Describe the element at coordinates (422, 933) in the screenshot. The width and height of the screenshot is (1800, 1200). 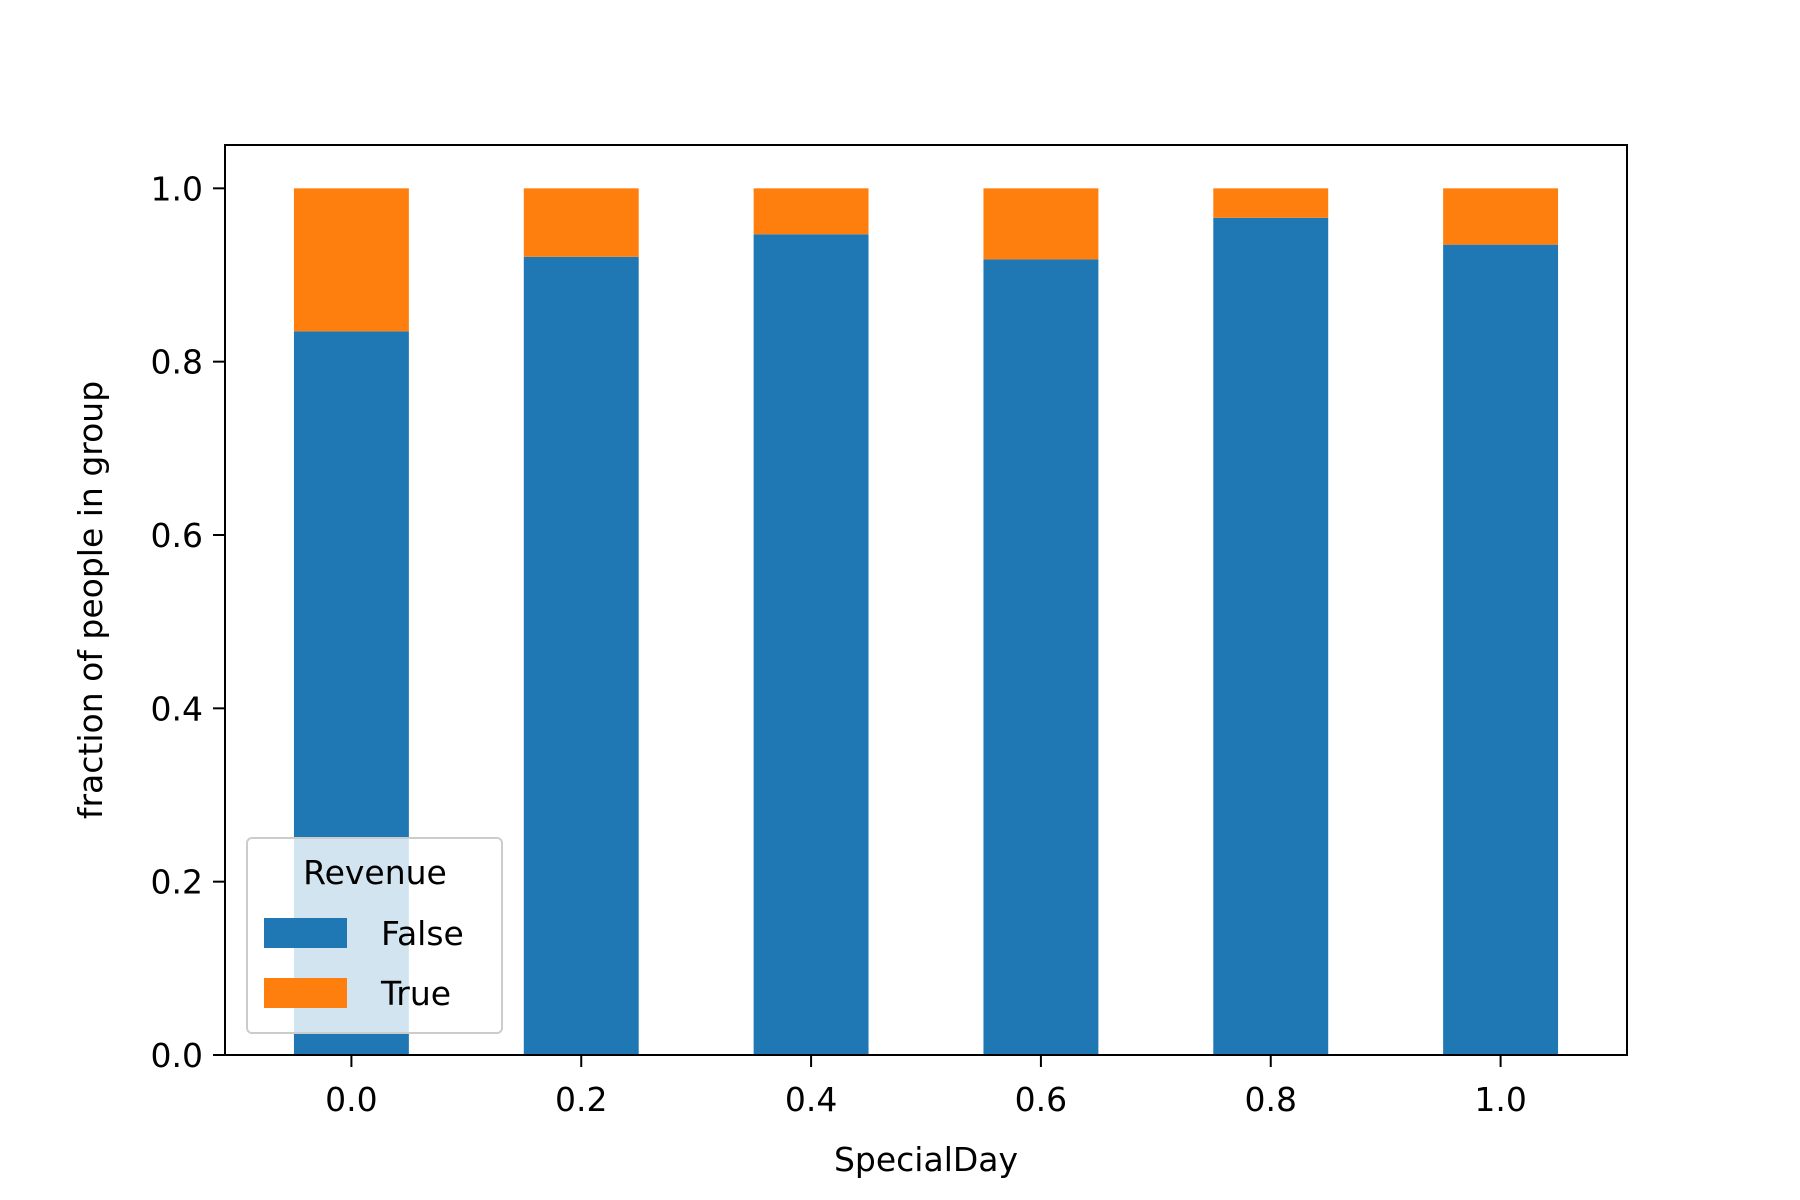
I see `legend-label-false: False` at that location.